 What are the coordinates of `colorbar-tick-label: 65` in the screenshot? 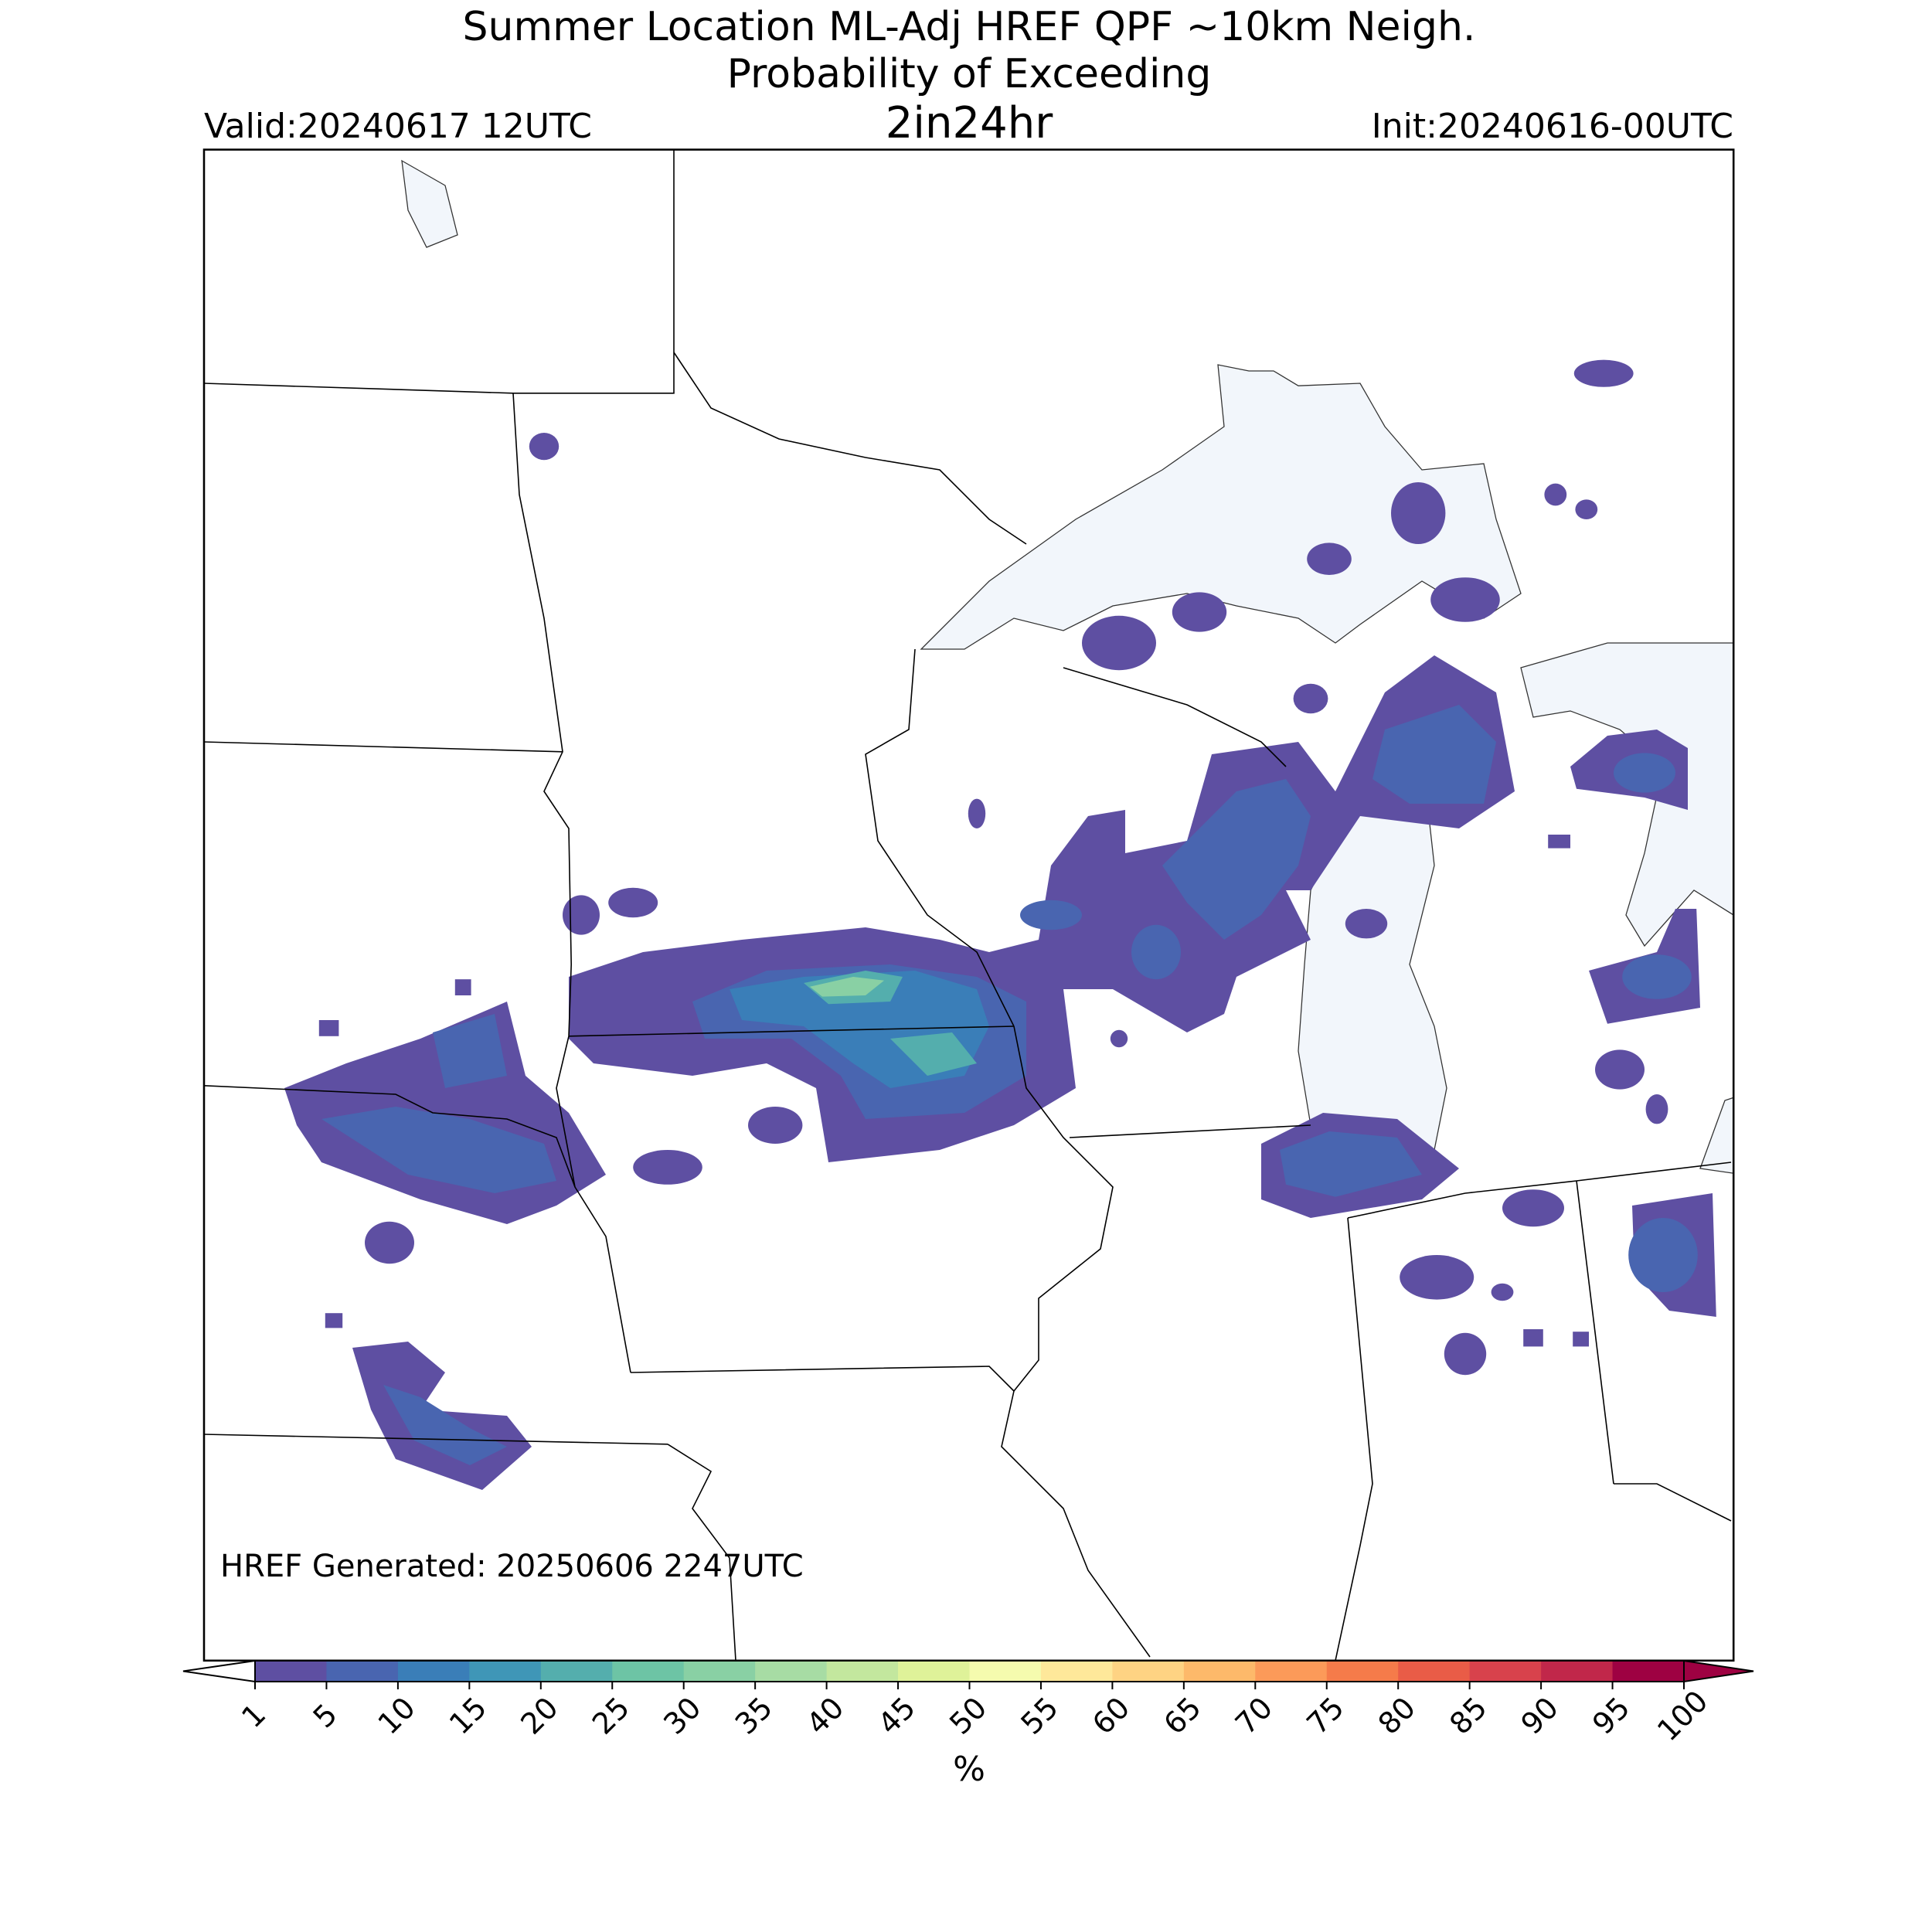 It's located at (1182, 1716).